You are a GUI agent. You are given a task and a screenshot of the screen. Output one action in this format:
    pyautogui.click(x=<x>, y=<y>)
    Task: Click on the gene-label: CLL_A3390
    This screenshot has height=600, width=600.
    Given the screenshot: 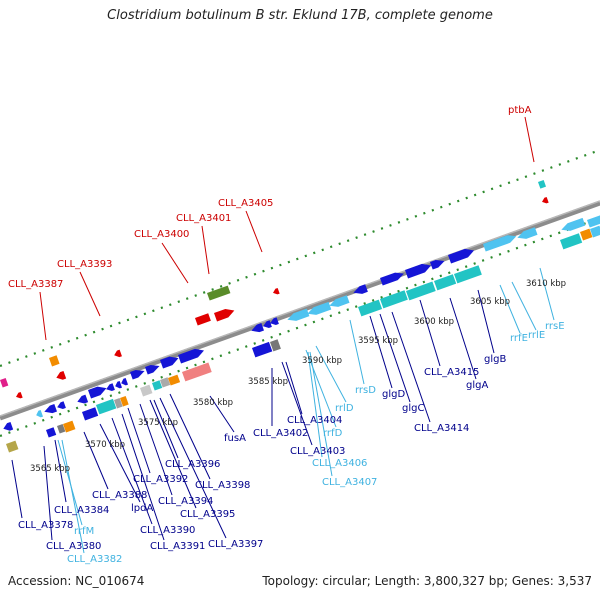 What is the action you would take?
    pyautogui.click(x=167, y=530)
    